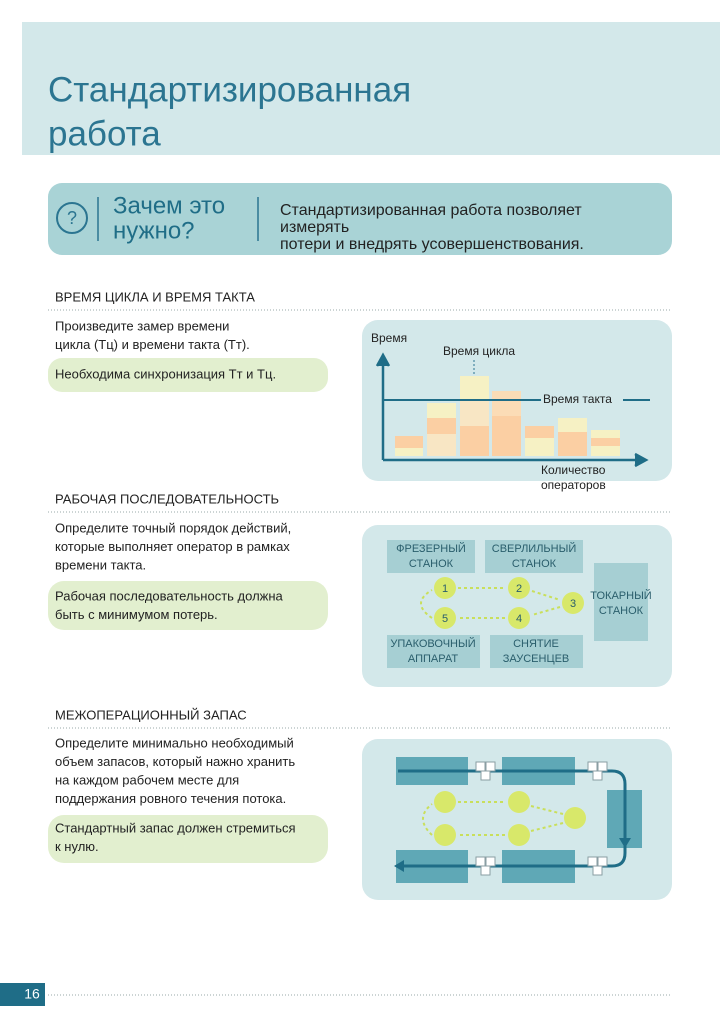 This screenshot has width=720, height=1024. Describe the element at coordinates (534, 548) in the screenshot. I see `station-label: СВЕРЛИЛЬНЫЙ` at that location.